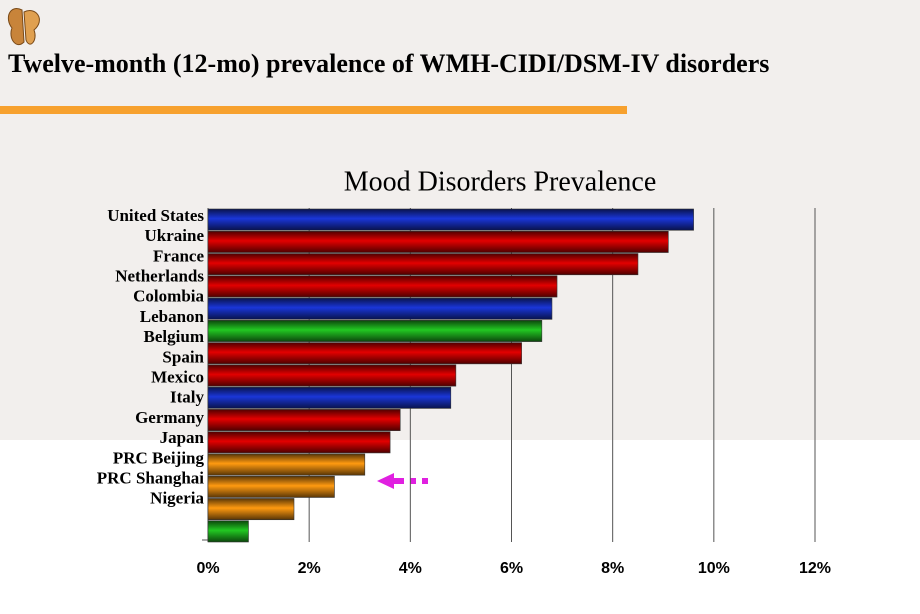  I want to click on y-tick-label: Germany, so click(169, 417).